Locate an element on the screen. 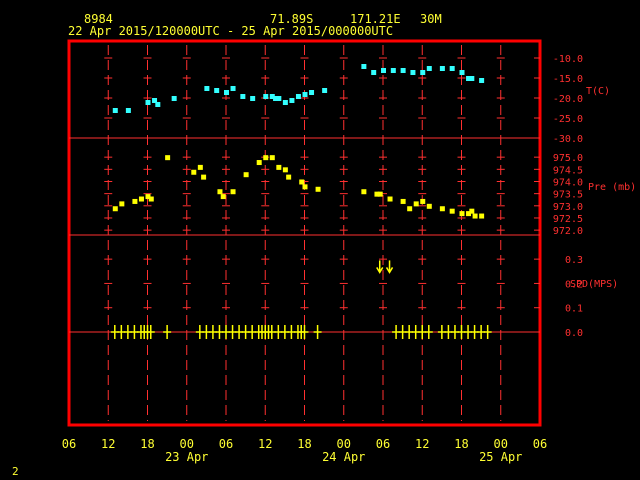 This screenshot has height=480, width=640. x-day-label: 25 Apr is located at coordinates (500, 457).